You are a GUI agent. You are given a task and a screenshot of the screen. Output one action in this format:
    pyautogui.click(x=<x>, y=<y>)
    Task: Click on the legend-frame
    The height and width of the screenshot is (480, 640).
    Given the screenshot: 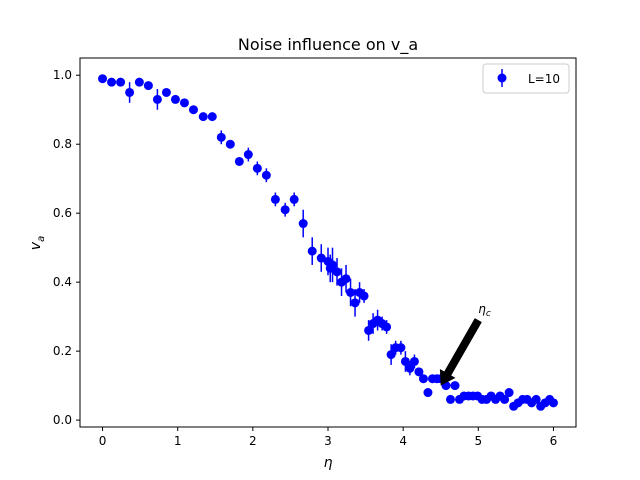 What is the action you would take?
    pyautogui.click(x=526, y=78)
    